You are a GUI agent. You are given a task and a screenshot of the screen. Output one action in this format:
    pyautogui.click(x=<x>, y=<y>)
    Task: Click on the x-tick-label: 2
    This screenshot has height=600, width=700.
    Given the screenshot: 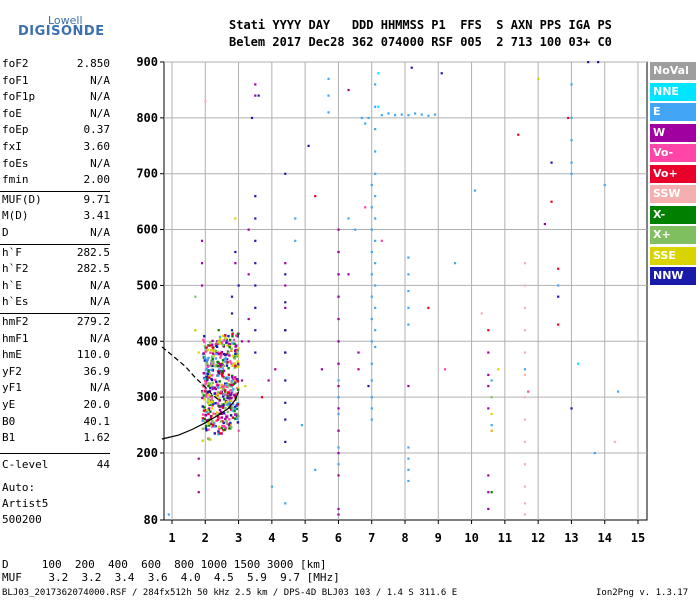 What is the action you would take?
    pyautogui.click(x=205, y=538)
    